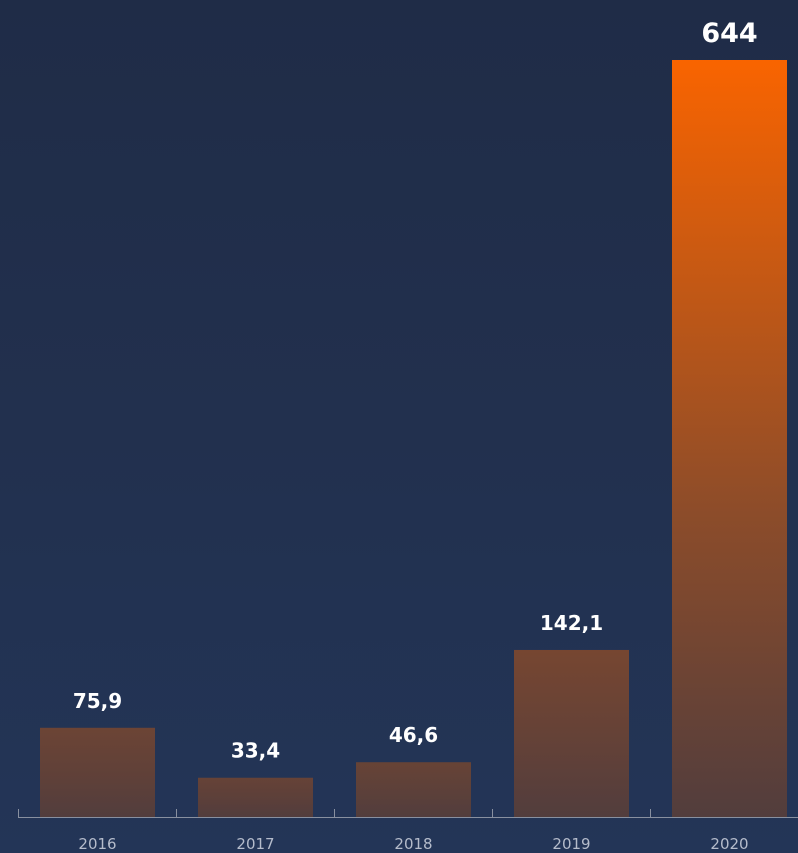 The image size is (798, 853). I want to click on tick-label-2019: 2019, so click(571, 844).